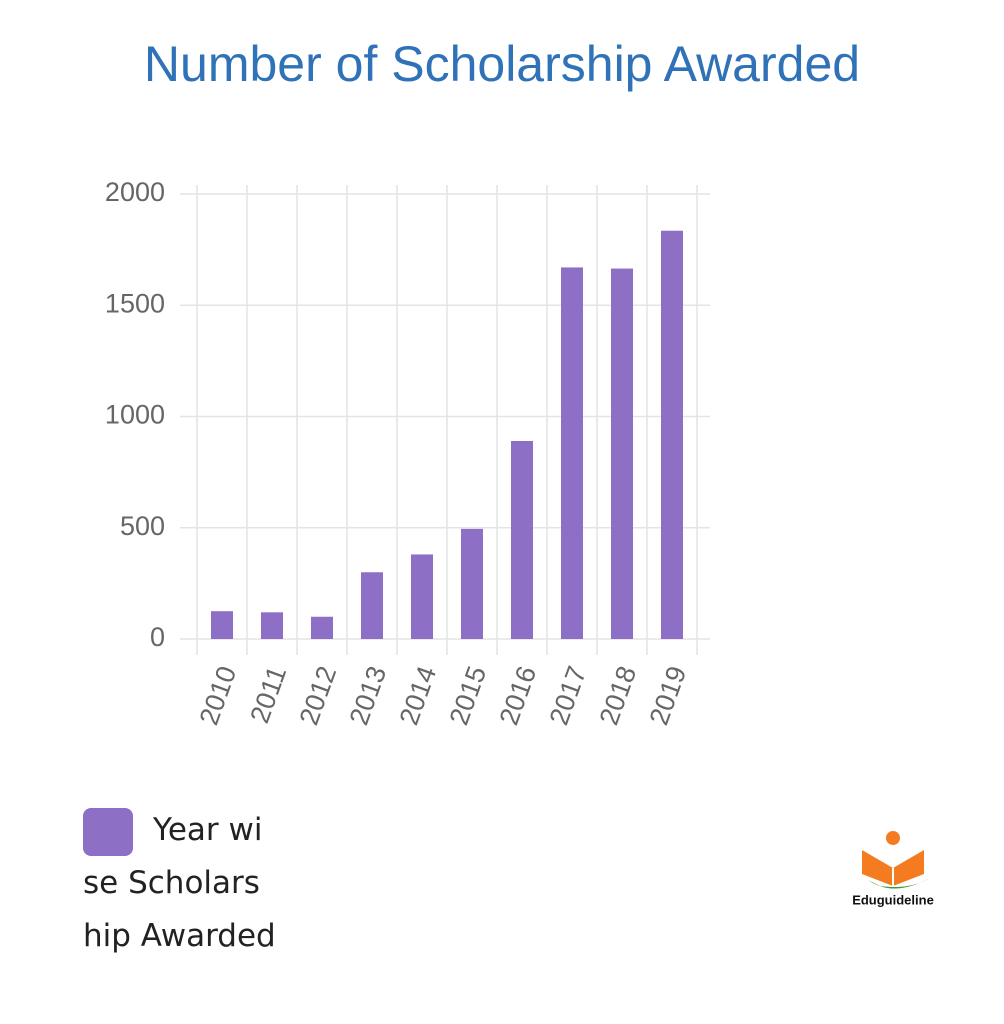 This screenshot has width=1004, height=1024. Describe the element at coordinates (135, 303) in the screenshot. I see `y-tick-label: 1500` at that location.